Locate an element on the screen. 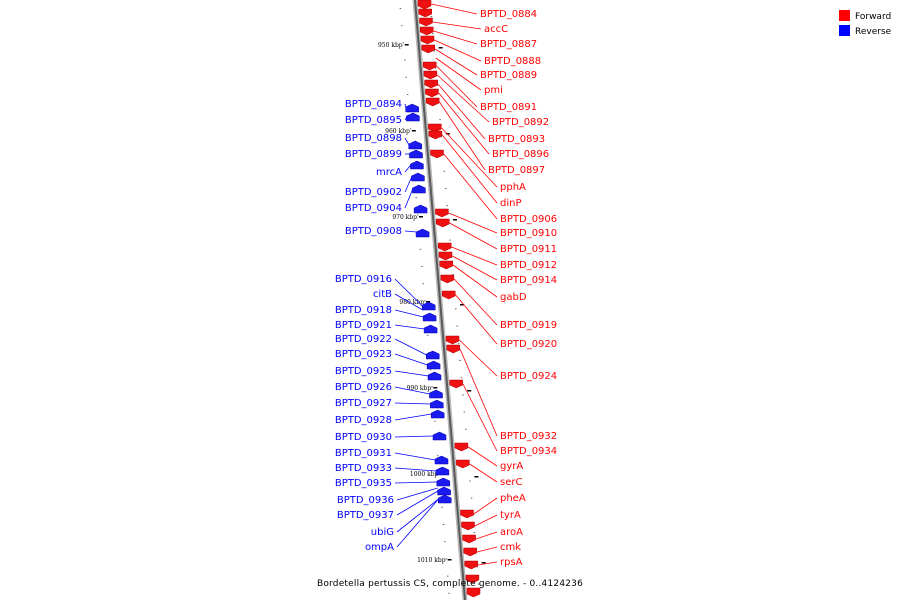 Image resolution: width=900 pixels, height=600 pixels. reverse-gene-label: BPTD_0937 is located at coordinates (365, 515).